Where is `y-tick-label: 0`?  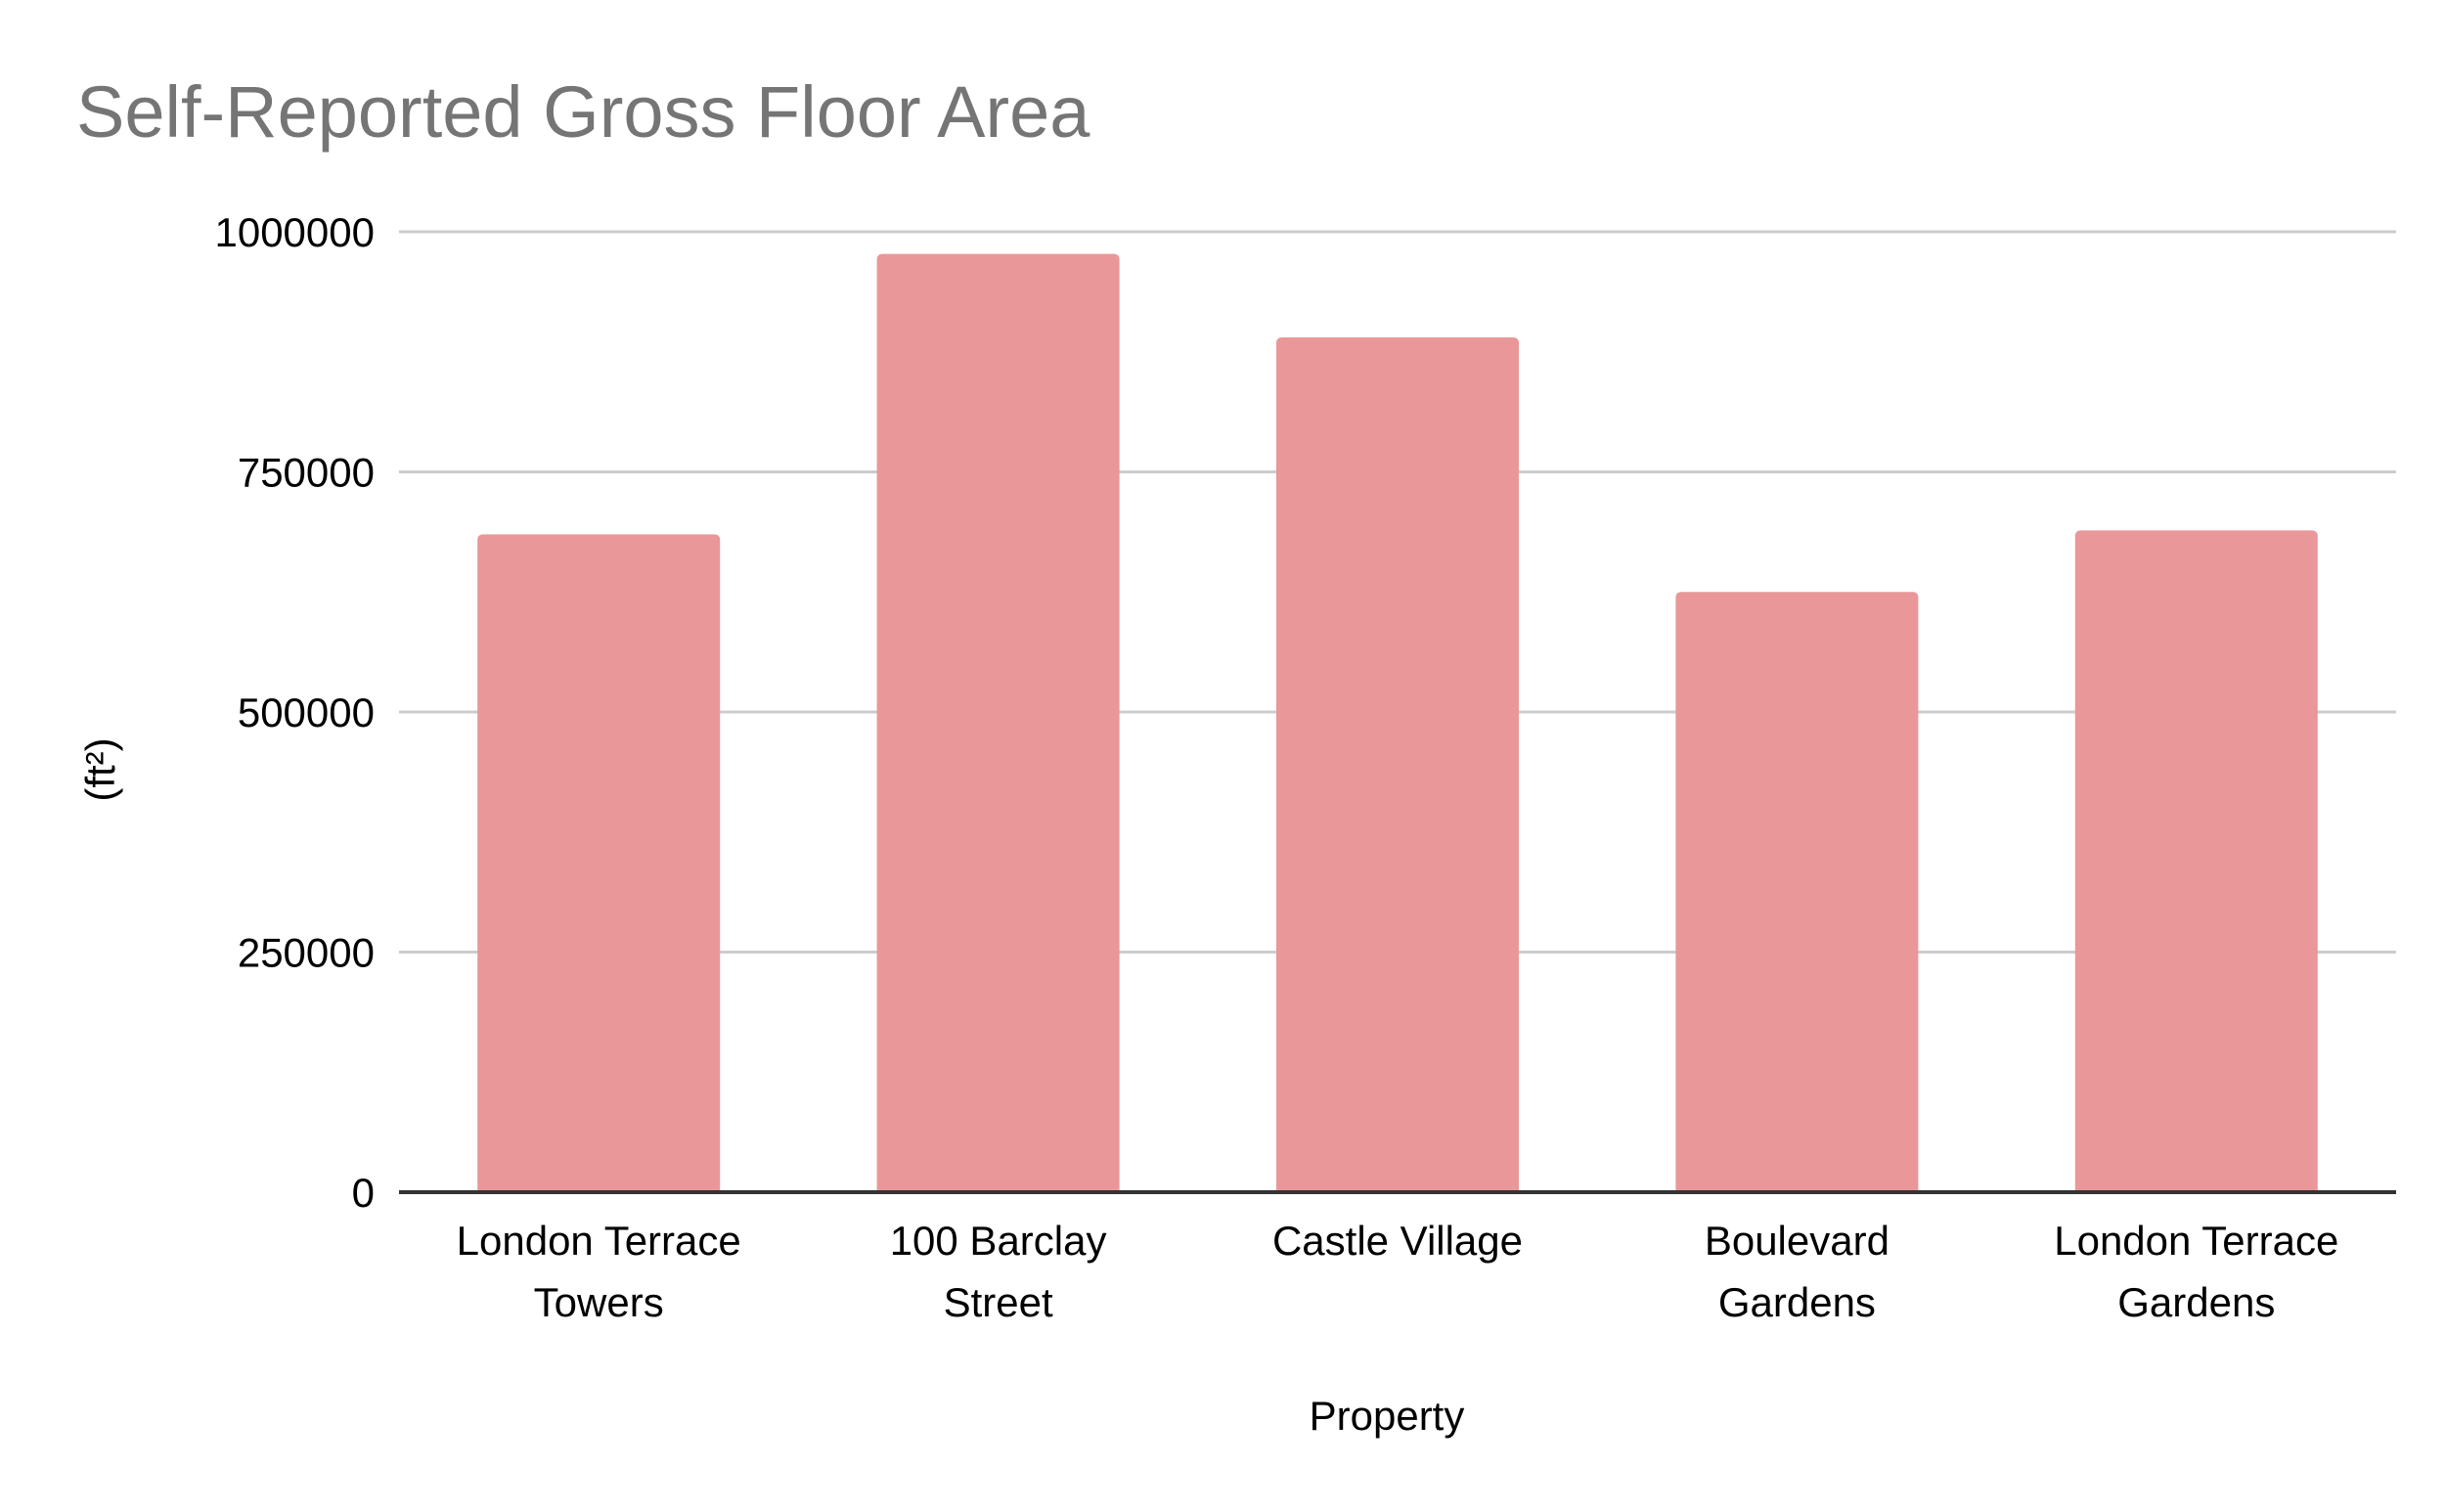
y-tick-label: 0 is located at coordinates (363, 1193).